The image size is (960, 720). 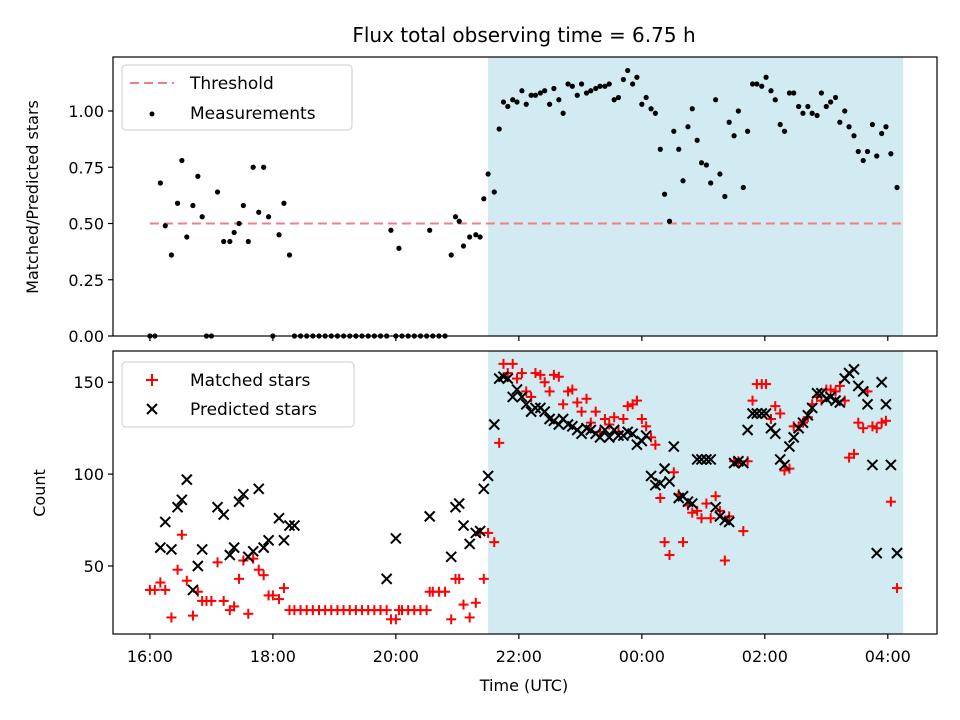 What do you see at coordinates (250, 381) in the screenshot?
I see `legend-matched-label: Matched stars` at bounding box center [250, 381].